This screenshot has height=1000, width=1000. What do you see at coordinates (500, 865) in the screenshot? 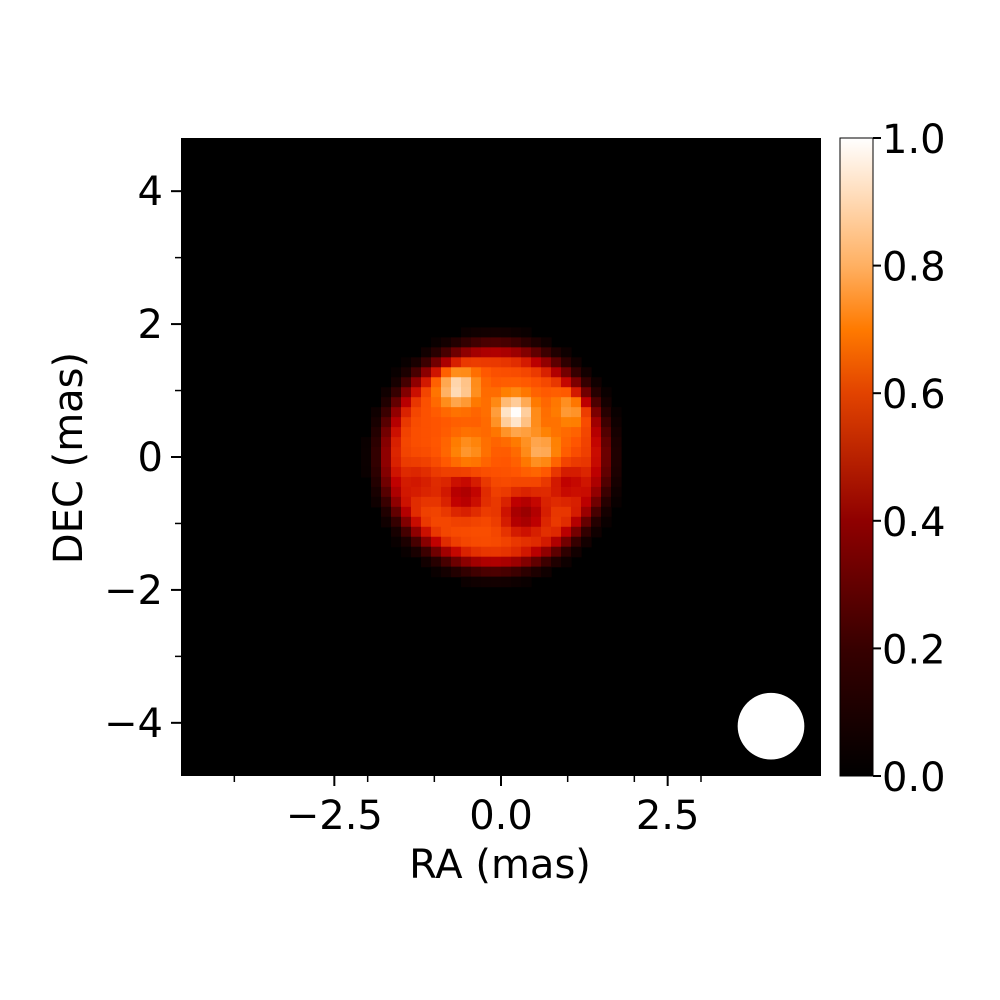
I see `x-axis-label: RA (mas)` at bounding box center [500, 865].